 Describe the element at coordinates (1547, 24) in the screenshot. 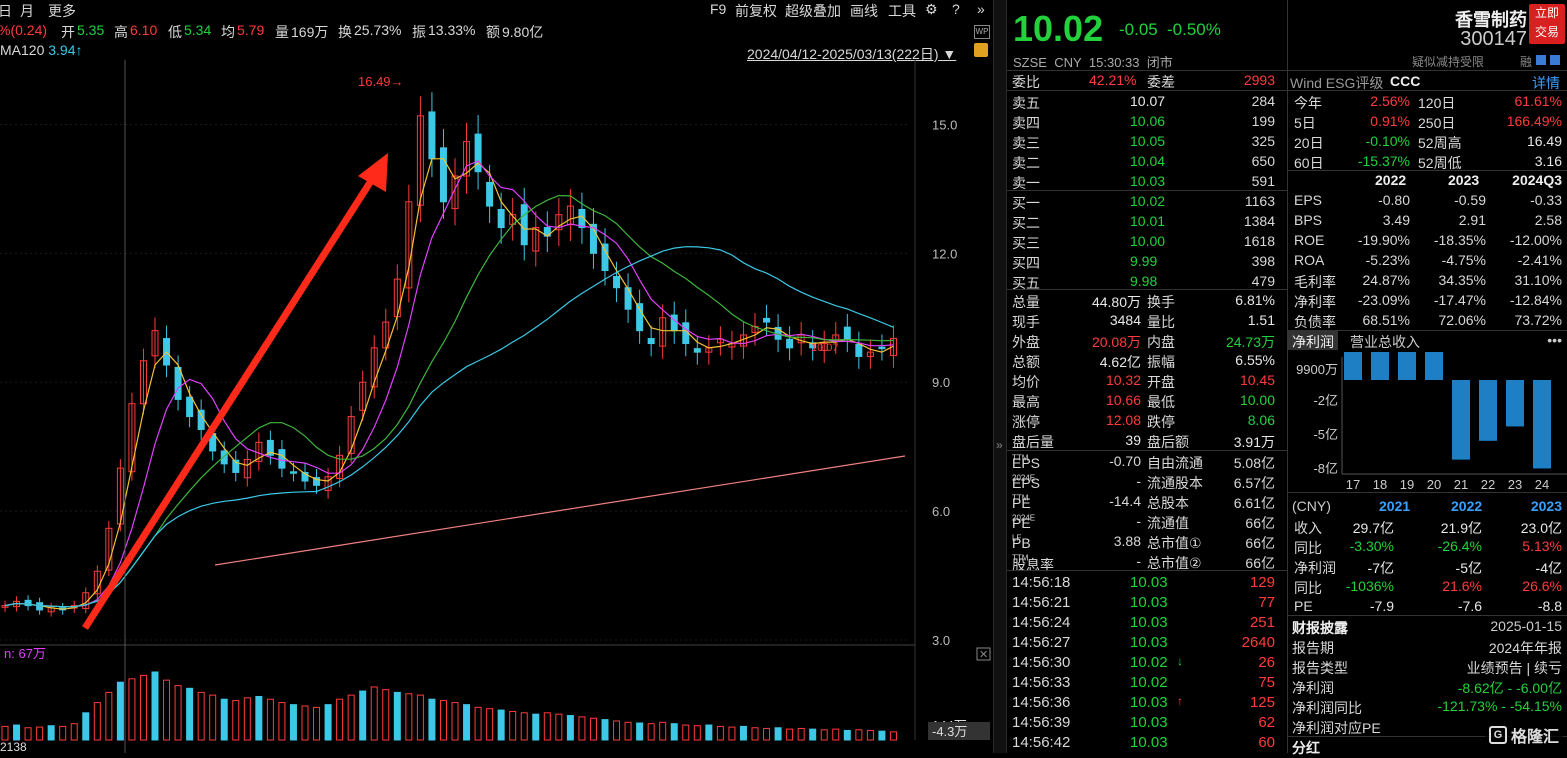

I see `trade-button: 立即 交易` at that location.